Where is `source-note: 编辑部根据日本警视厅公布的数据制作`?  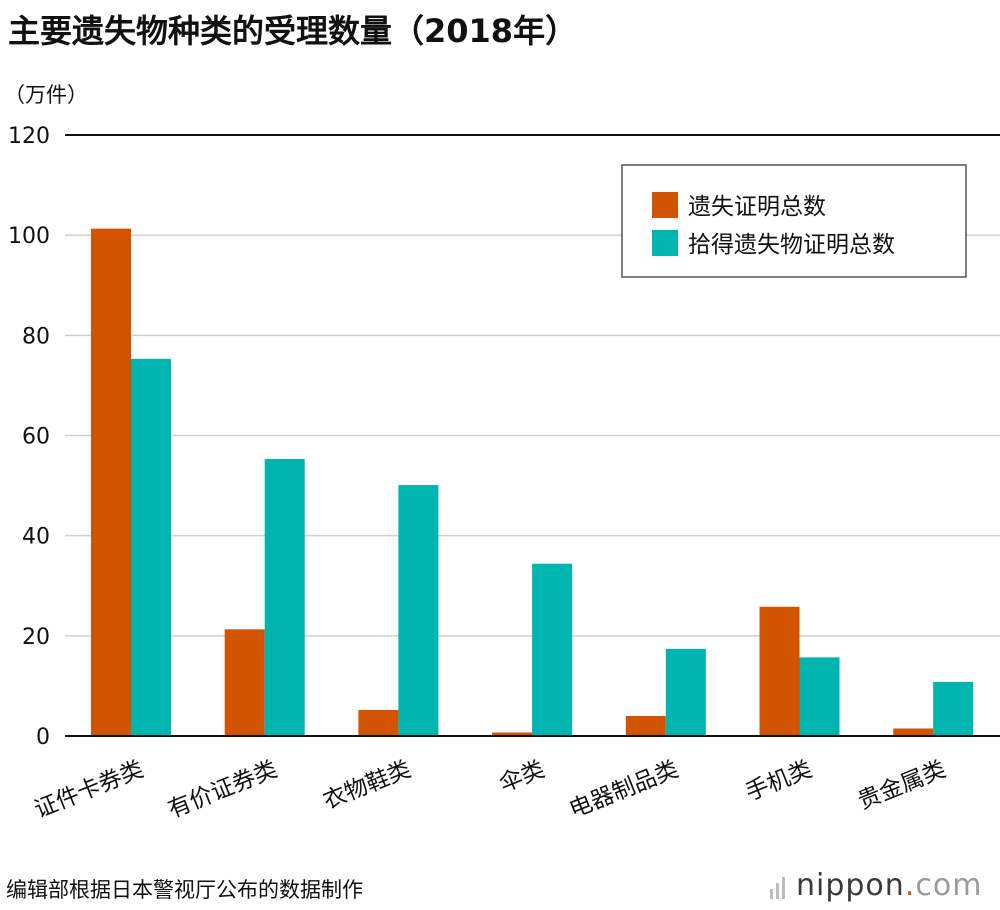 source-note: 编辑部根据日本警视厅公布的数据制作 is located at coordinates (184, 890).